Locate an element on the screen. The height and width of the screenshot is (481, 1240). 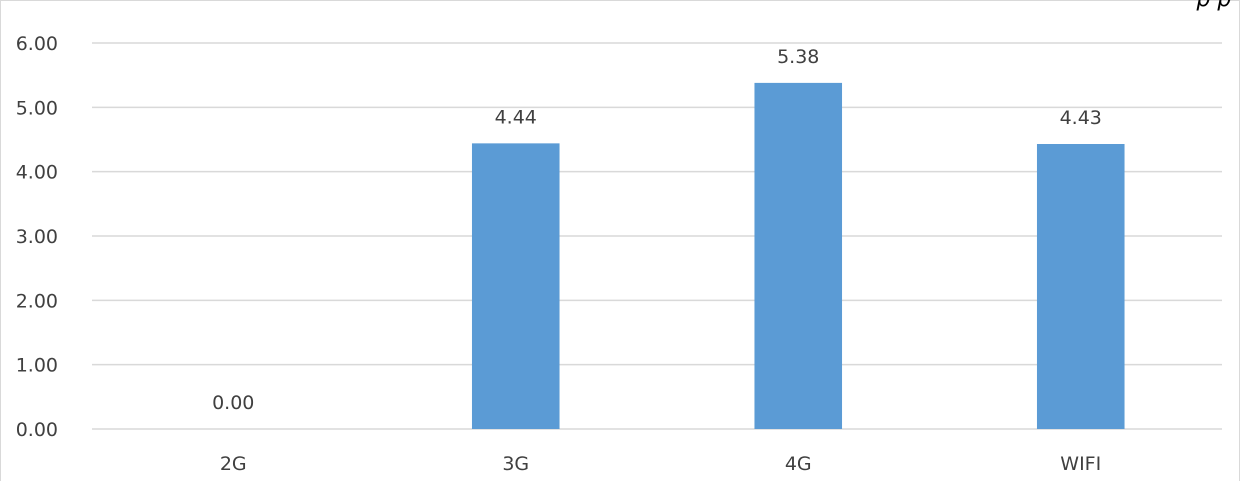
y-axis-tick-labels: 0.00 1.00 2.00 3.00 4.00 5.00 6.00 is located at coordinates (37, 237).